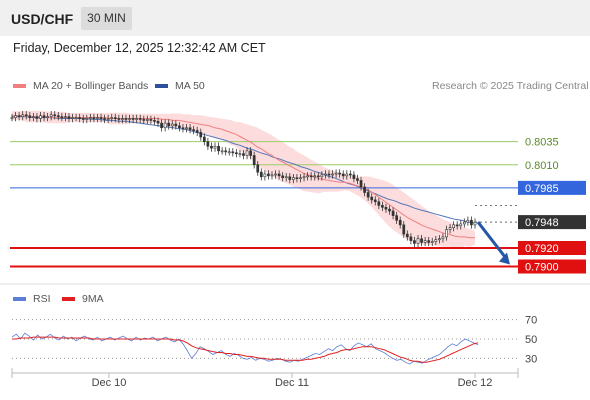 This screenshot has width=590, height=400. Describe the element at coordinates (19, 299) in the screenshot. I see `rsi-swatch-icon` at that location.